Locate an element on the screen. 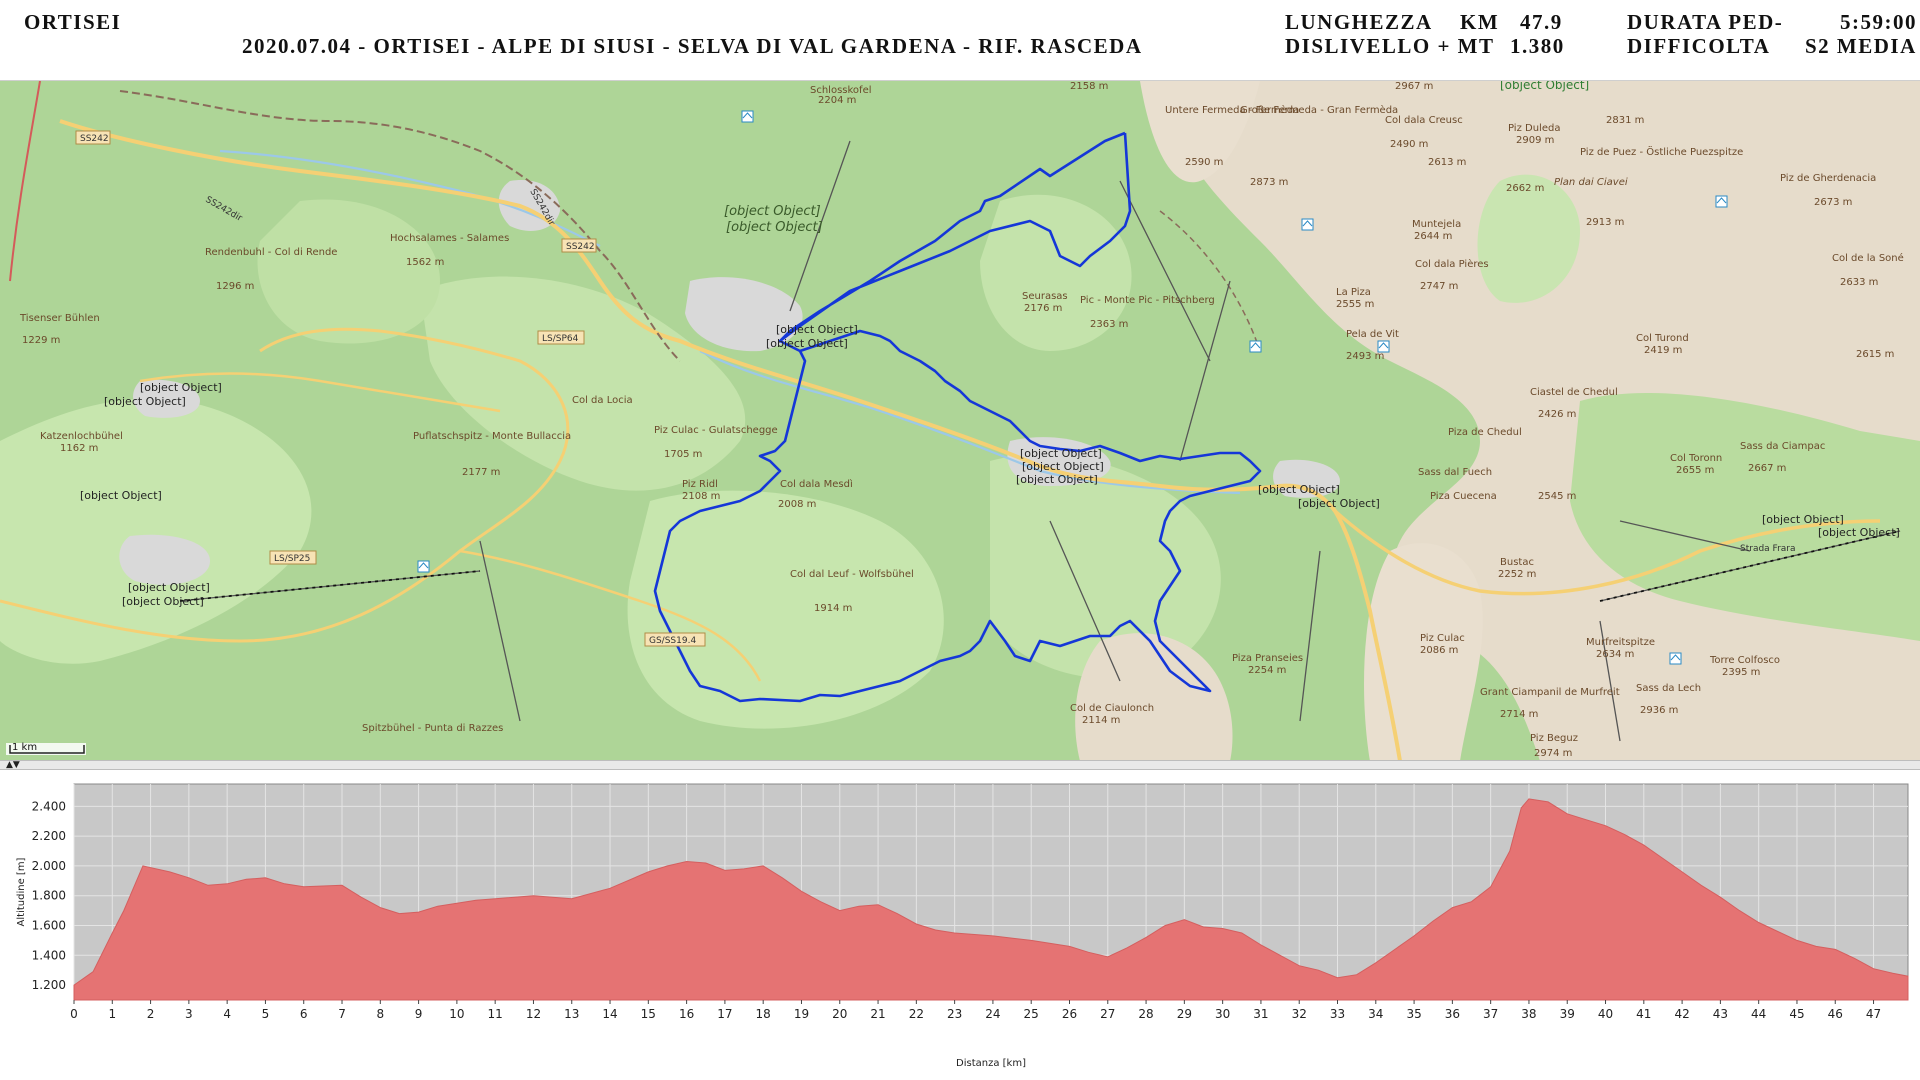 Image resolution: width=1920 pixels, height=1080 pixels. svg-text: 2114 m is located at coordinates (1101, 720).